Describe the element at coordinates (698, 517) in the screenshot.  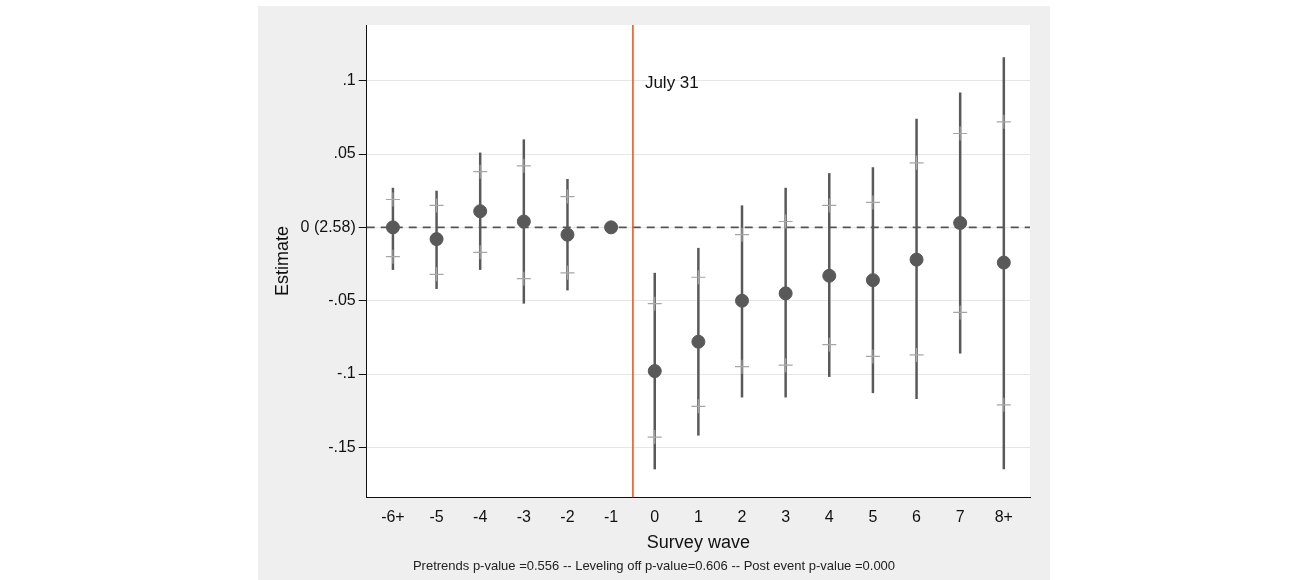
I see `x-tick-label: 1` at that location.